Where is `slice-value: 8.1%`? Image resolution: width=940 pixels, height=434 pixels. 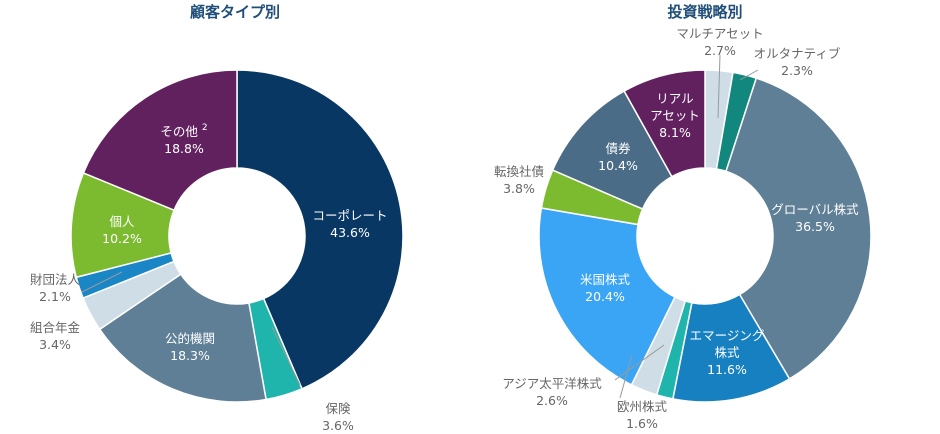 slice-value: 8.1% is located at coordinates (675, 132).